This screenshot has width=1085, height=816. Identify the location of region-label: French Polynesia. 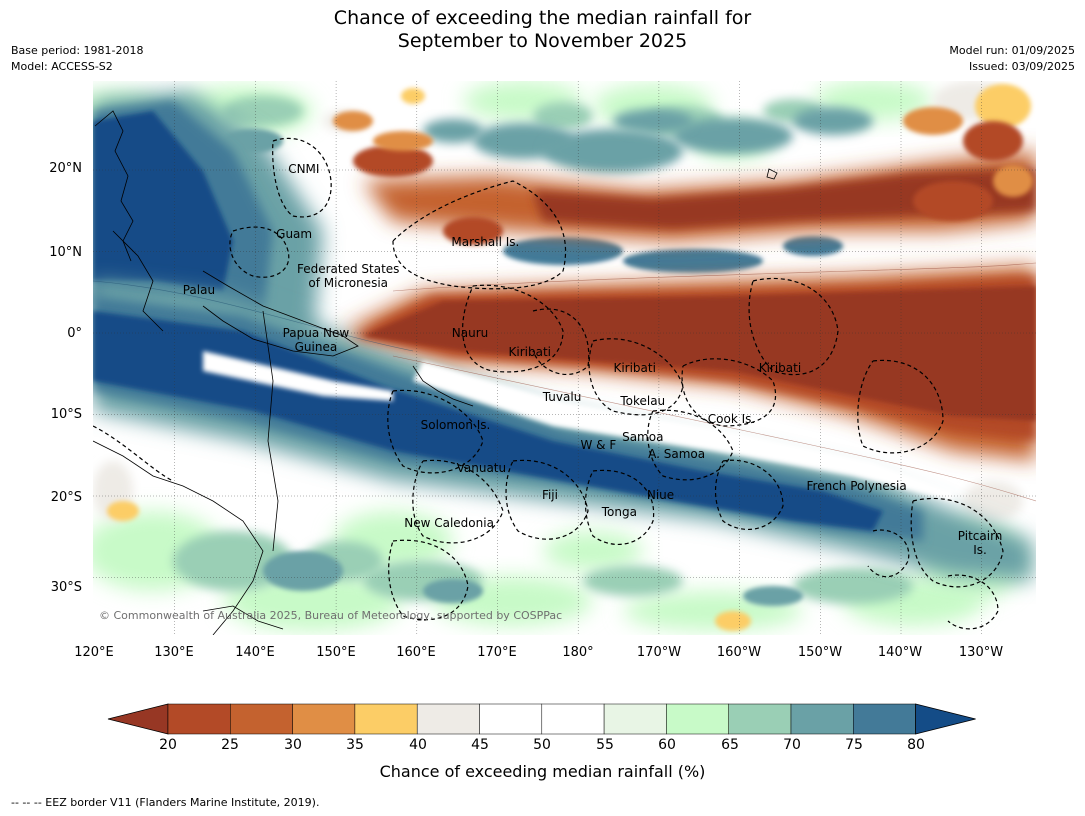
(856, 486).